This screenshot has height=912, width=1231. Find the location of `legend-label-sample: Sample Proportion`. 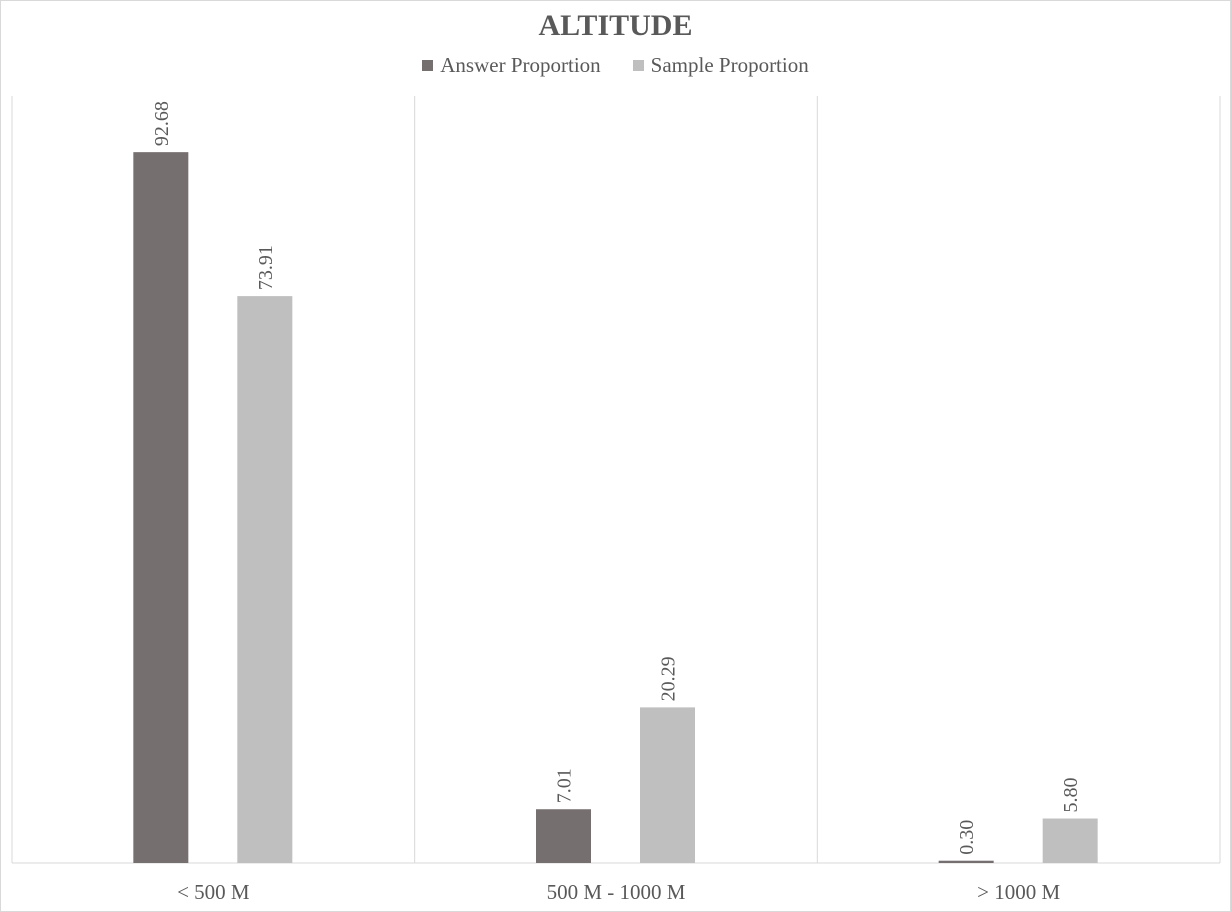

legend-label-sample: Sample Proportion is located at coordinates (729, 65).